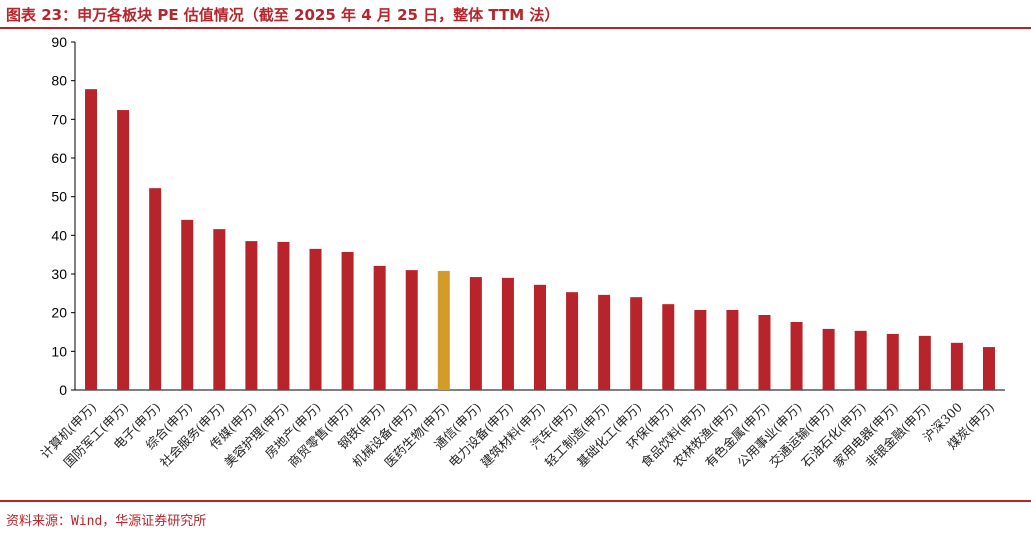  I want to click on y-tick-label: 80, so click(59, 81).